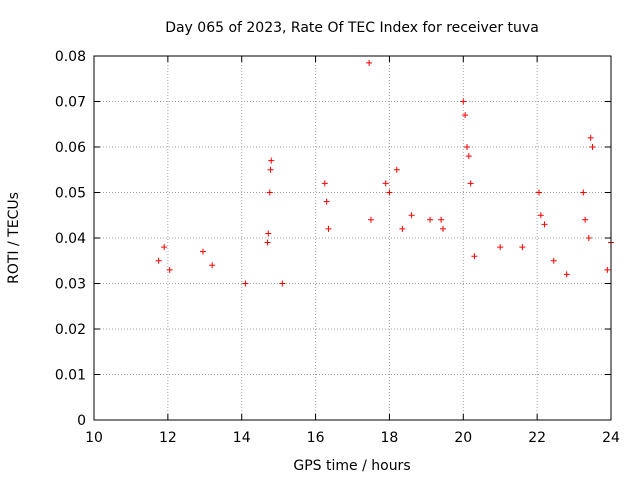 This screenshot has height=480, width=640. What do you see at coordinates (70, 285) in the screenshot?
I see `y-tick-label: 0.03` at bounding box center [70, 285].